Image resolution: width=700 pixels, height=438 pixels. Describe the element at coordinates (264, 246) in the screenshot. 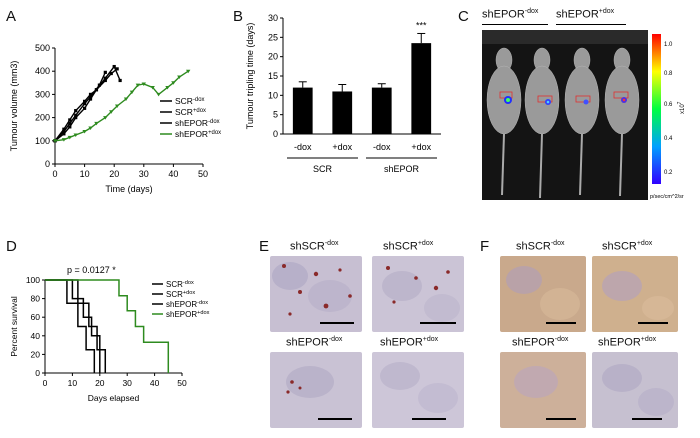

I see `panel-e-letter: E` at that location.